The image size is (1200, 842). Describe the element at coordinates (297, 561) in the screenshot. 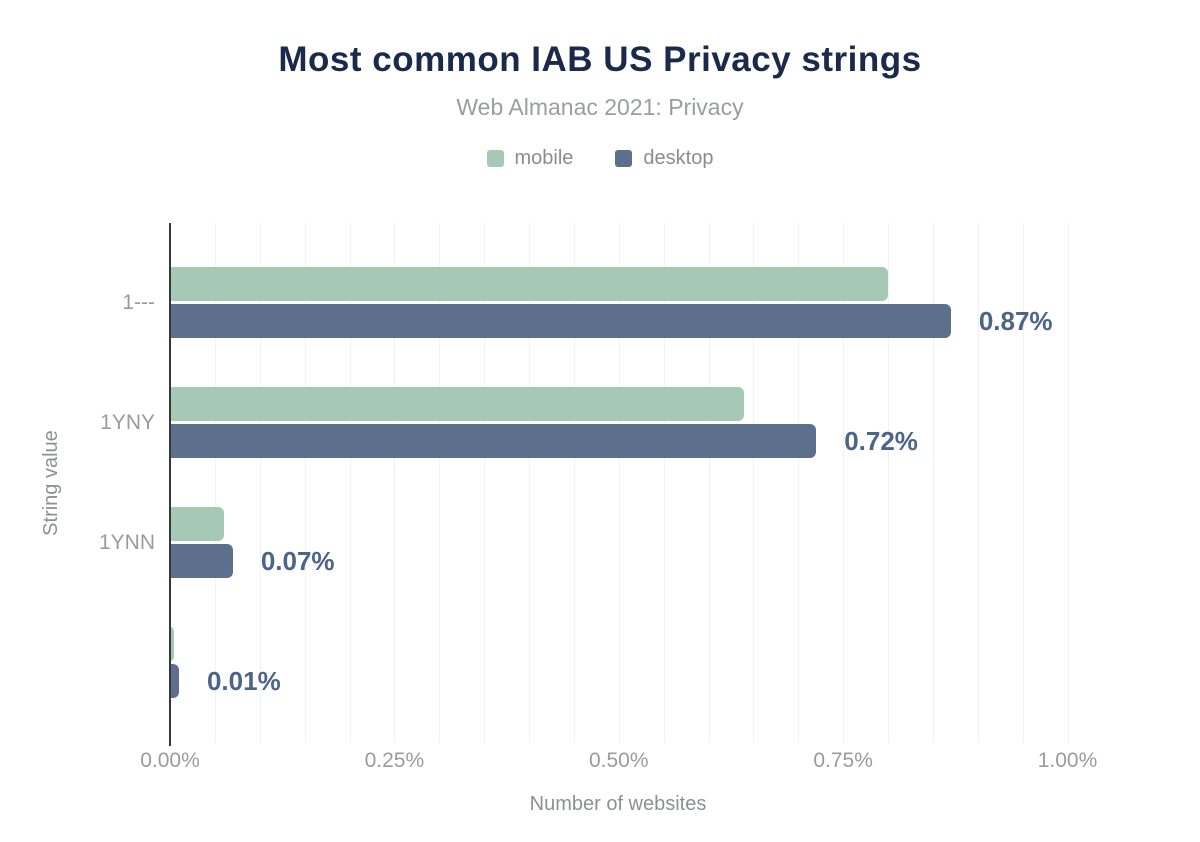

I see `data-label: 0.07%` at that location.